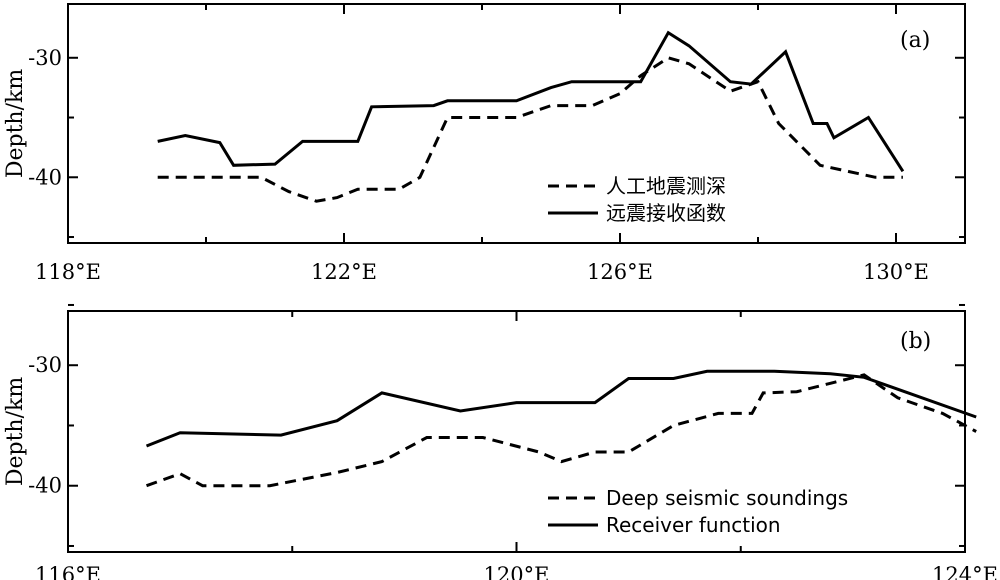  Describe the element at coordinates (915, 341) in the screenshot. I see `panel-label: (b)` at that location.